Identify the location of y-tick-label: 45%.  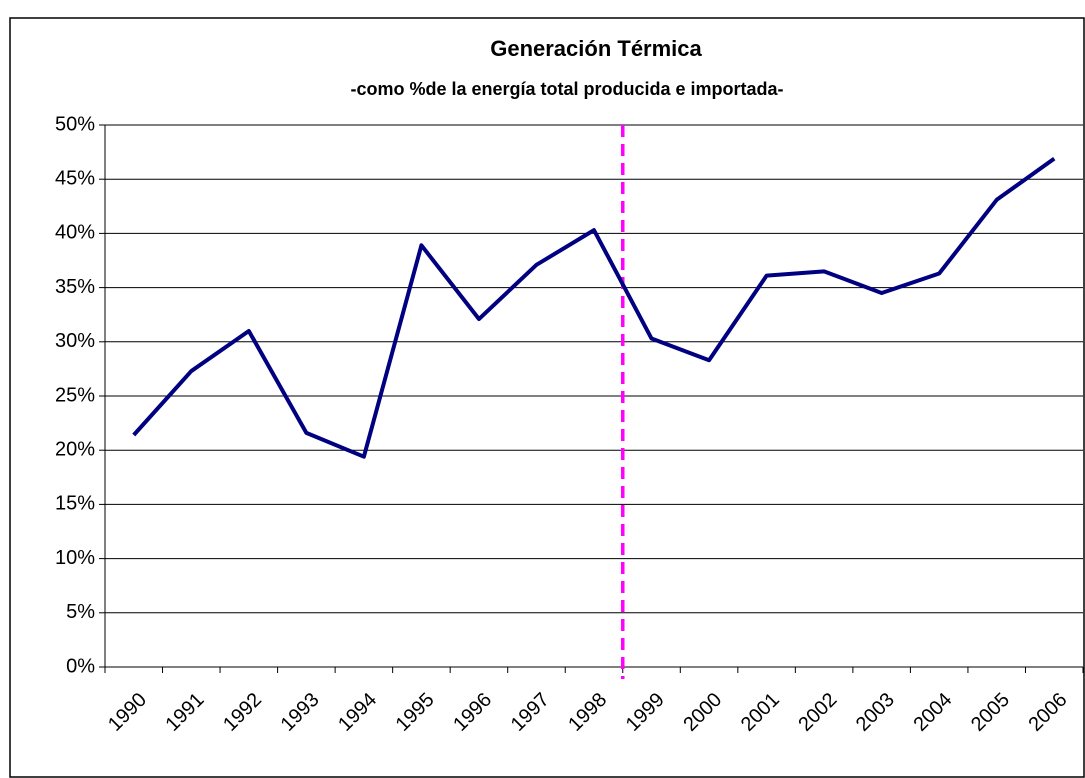
(75, 178).